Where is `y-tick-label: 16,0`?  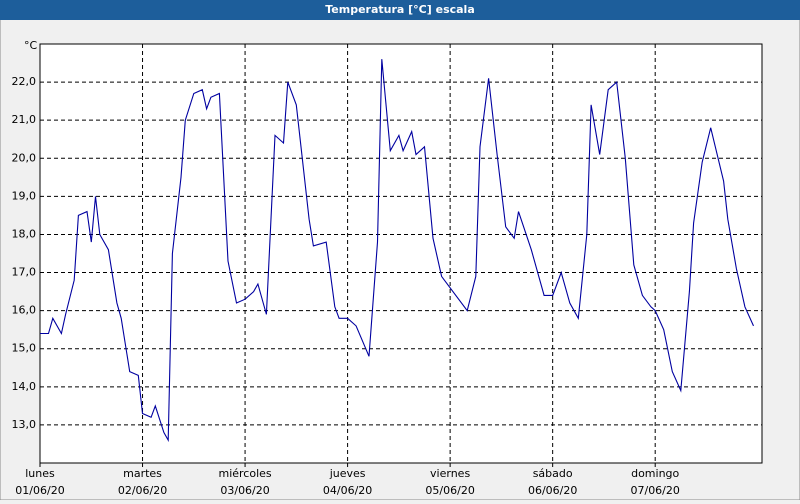
y-tick-label: 16,0 is located at coordinates (24, 310).